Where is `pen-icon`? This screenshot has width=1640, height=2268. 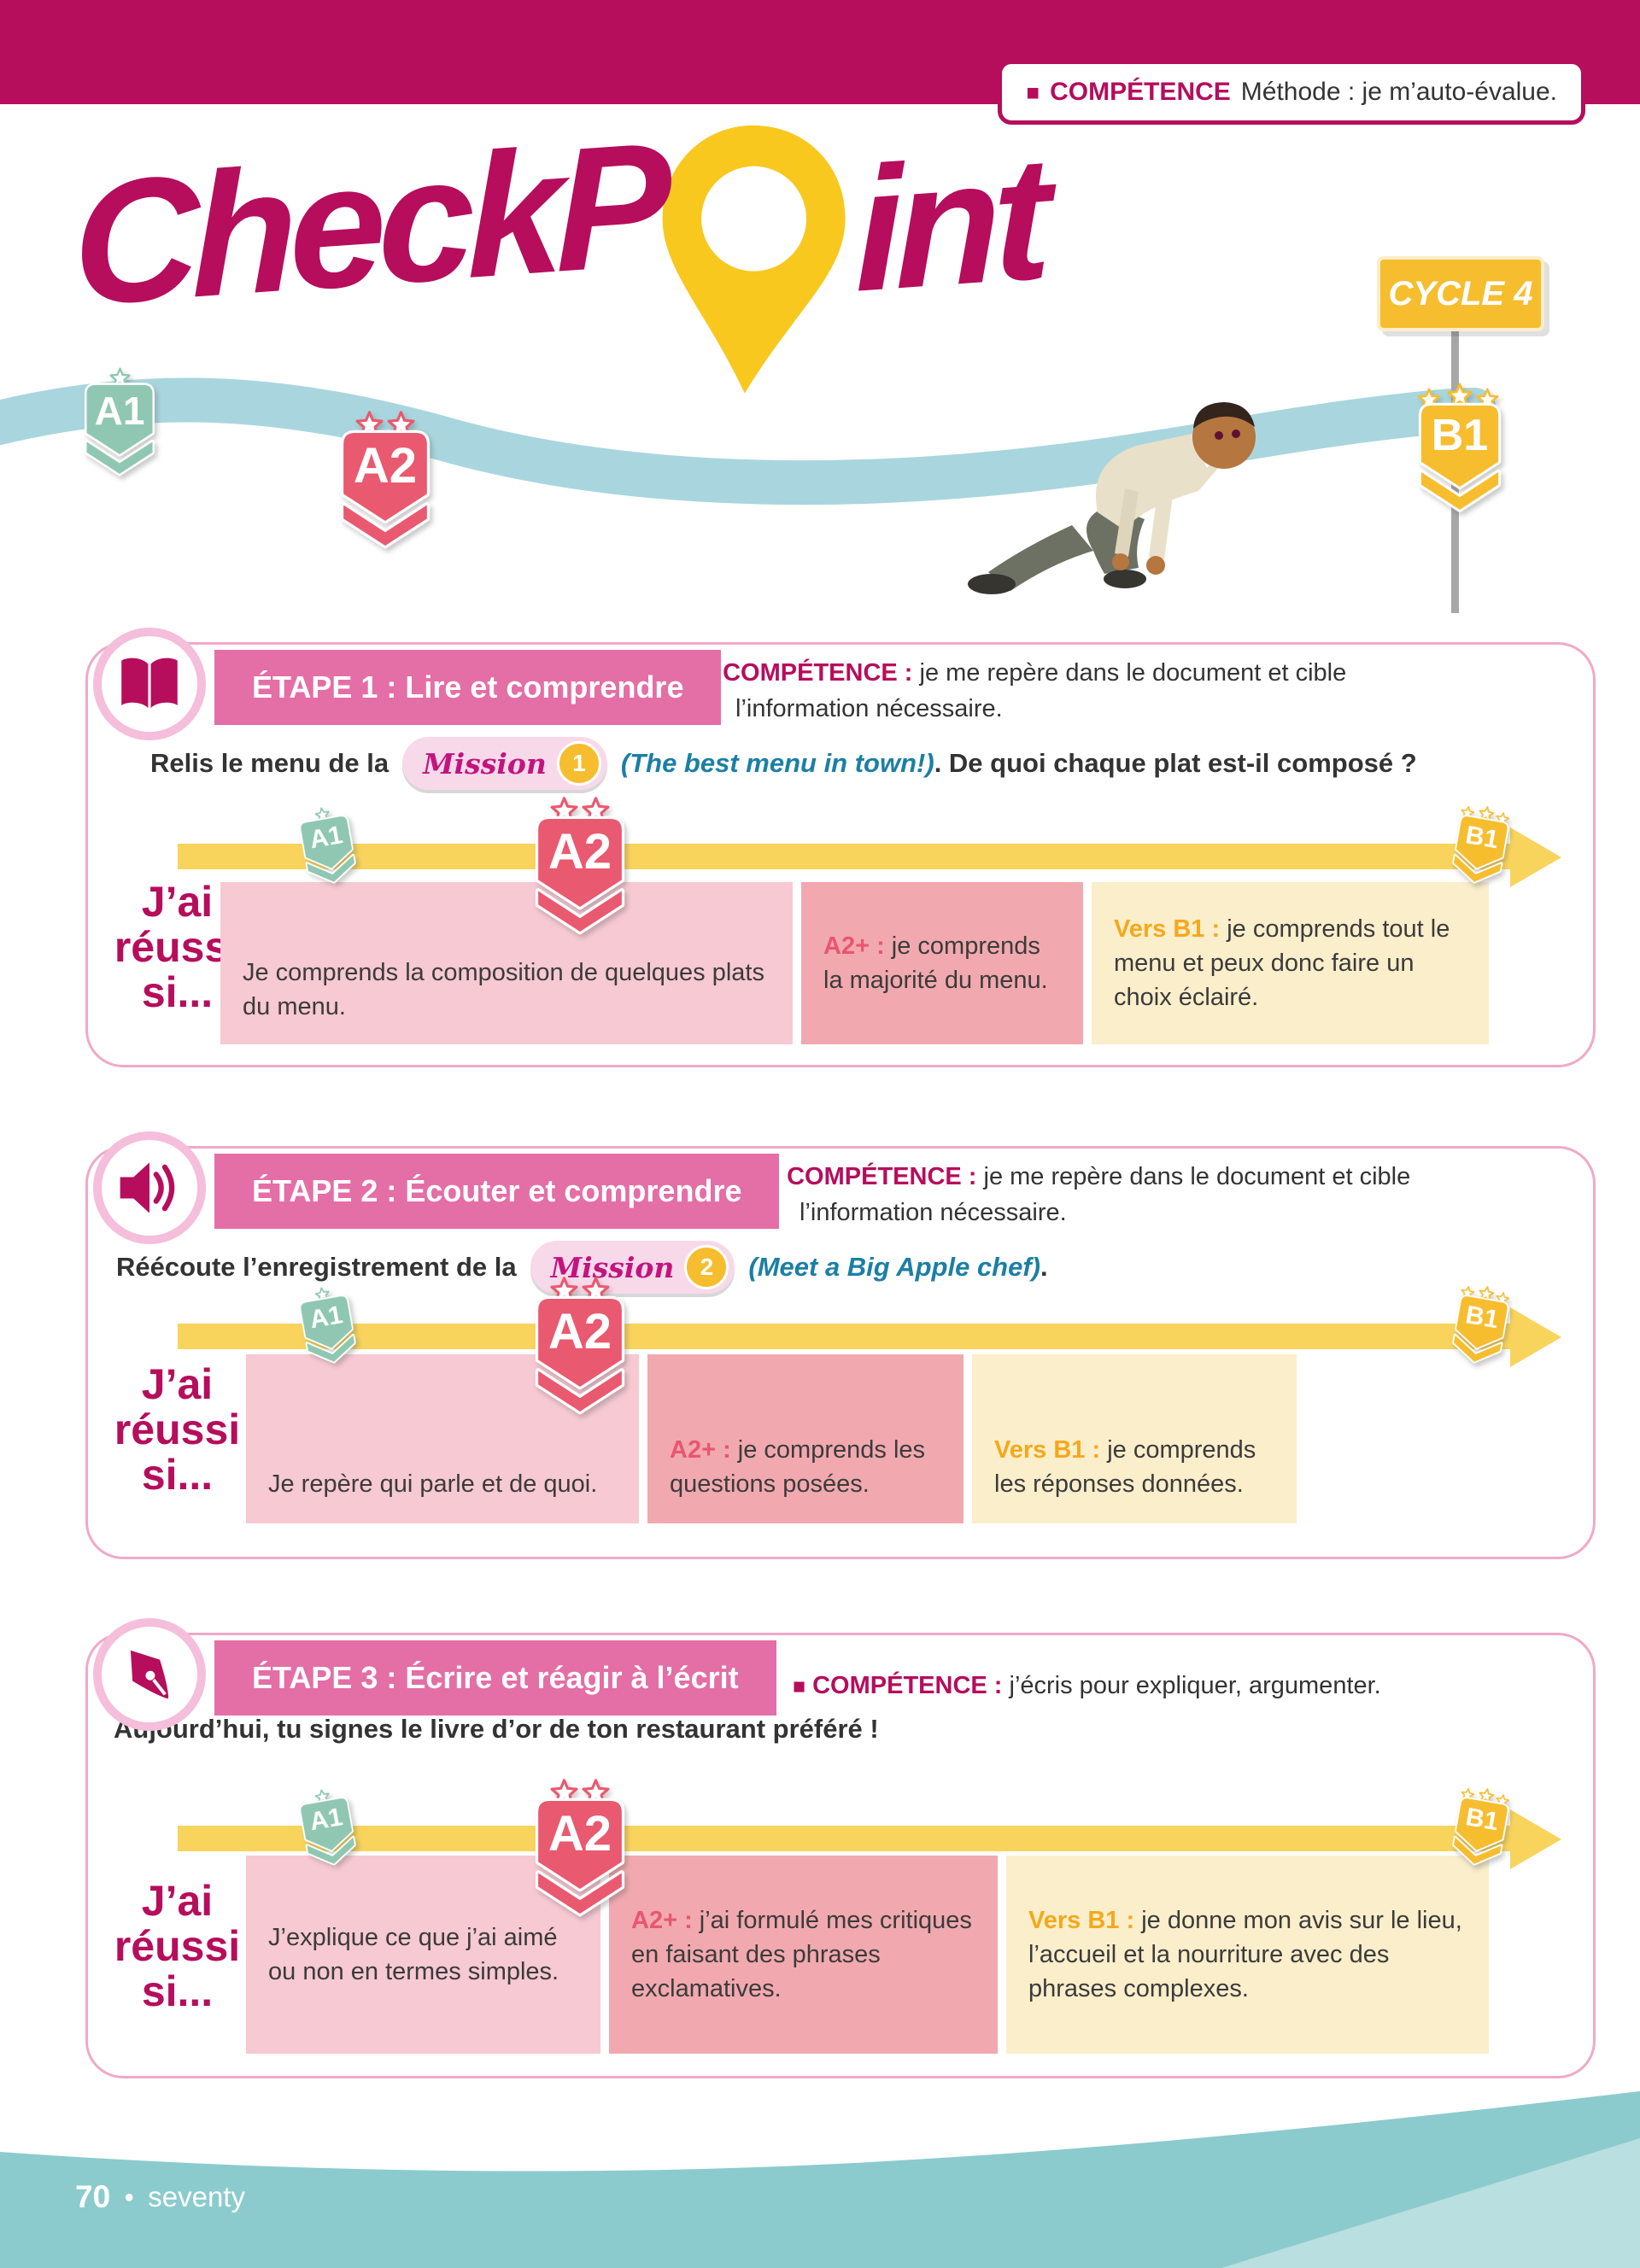
pen-icon is located at coordinates (149, 1674).